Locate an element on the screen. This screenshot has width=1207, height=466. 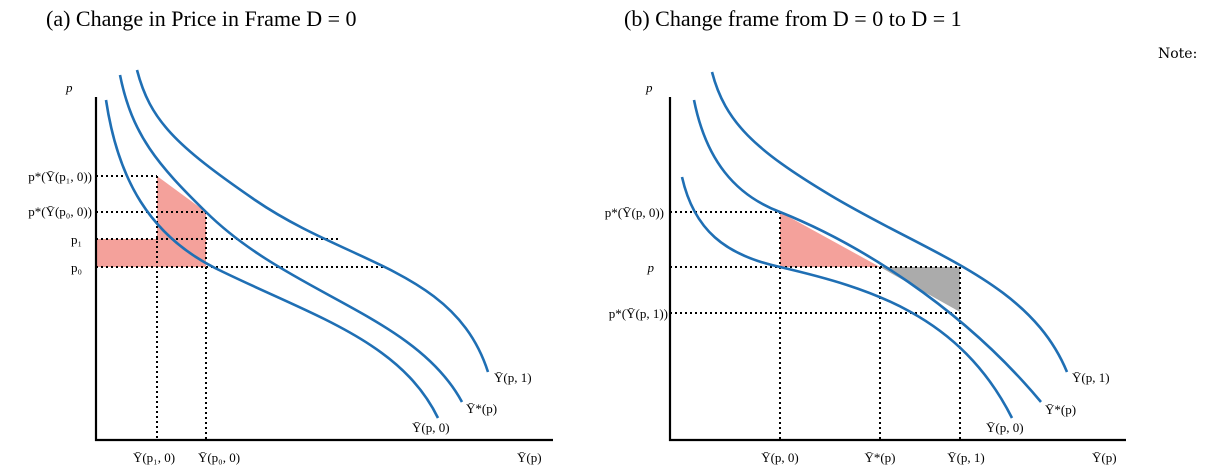
panel-a-y-tick-label: p₀ is located at coordinates (76, 267).